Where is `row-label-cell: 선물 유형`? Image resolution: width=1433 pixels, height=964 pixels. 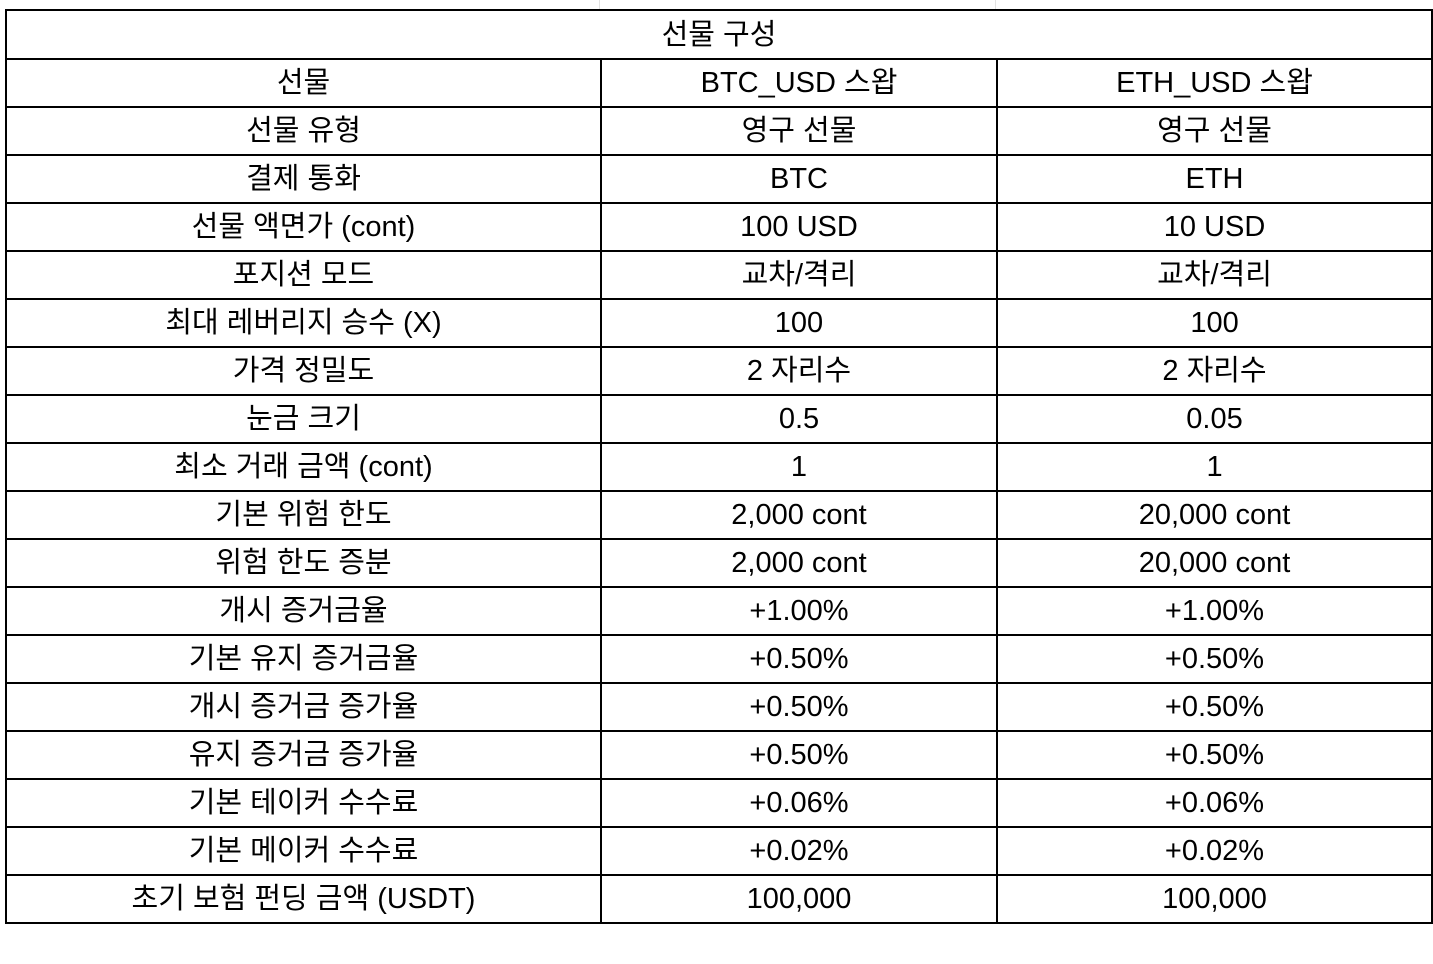
row-label-cell: 선물 유형 is located at coordinates (303, 131).